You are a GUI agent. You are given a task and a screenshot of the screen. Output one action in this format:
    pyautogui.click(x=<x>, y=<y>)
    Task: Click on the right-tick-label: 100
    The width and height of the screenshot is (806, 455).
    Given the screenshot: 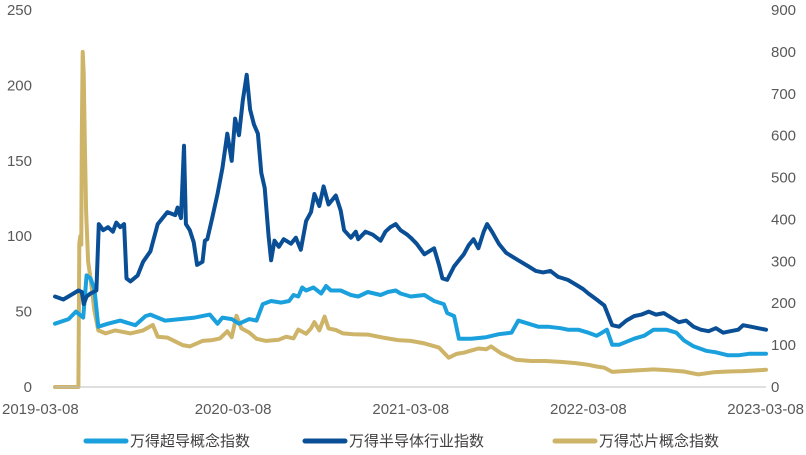 What is the action you would take?
    pyautogui.click(x=783, y=345)
    